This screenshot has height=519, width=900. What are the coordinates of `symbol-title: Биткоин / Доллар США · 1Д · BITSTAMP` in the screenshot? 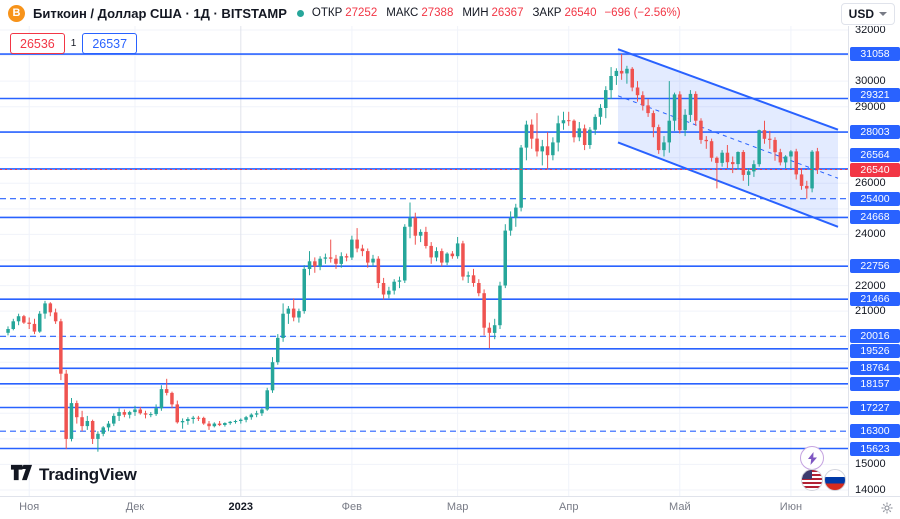 It's located at (160, 13).